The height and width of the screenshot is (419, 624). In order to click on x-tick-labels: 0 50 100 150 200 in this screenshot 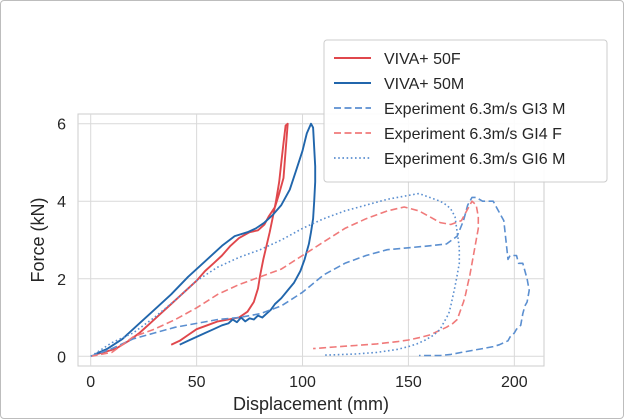, I will do `click(307, 382)`.